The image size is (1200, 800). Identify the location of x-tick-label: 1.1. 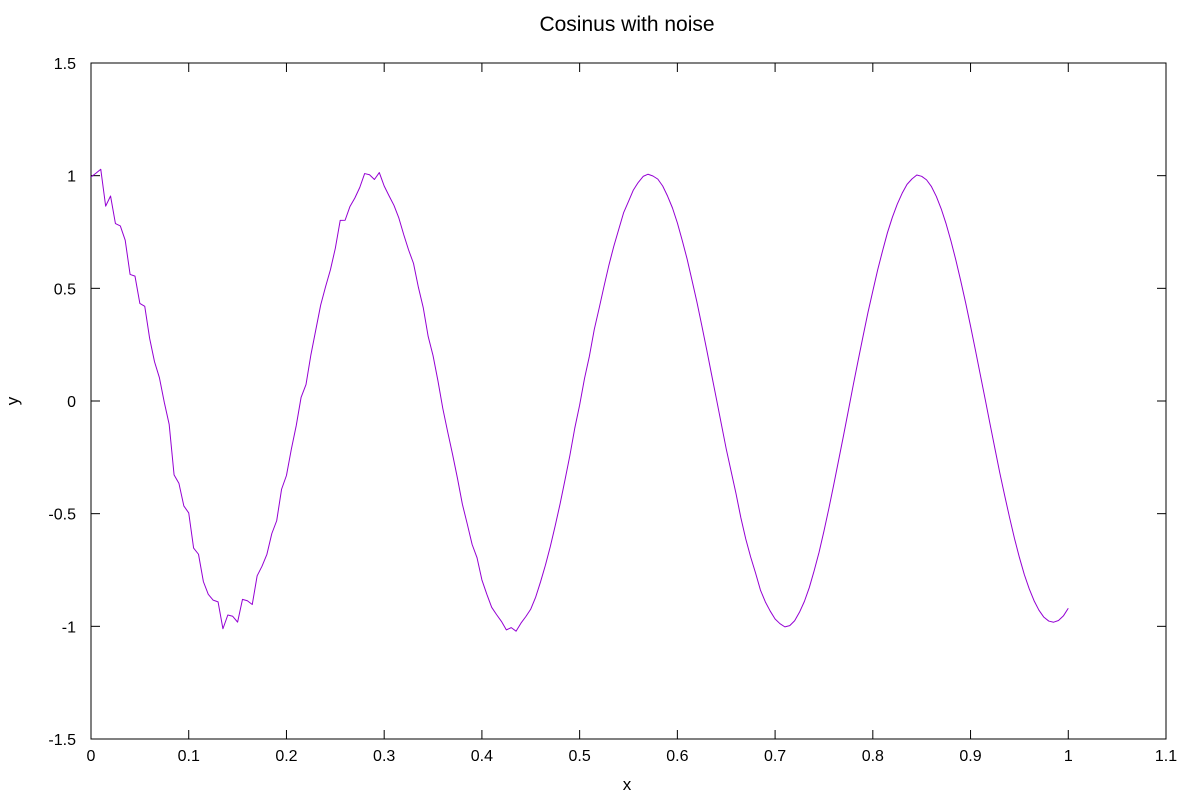
(1166, 756).